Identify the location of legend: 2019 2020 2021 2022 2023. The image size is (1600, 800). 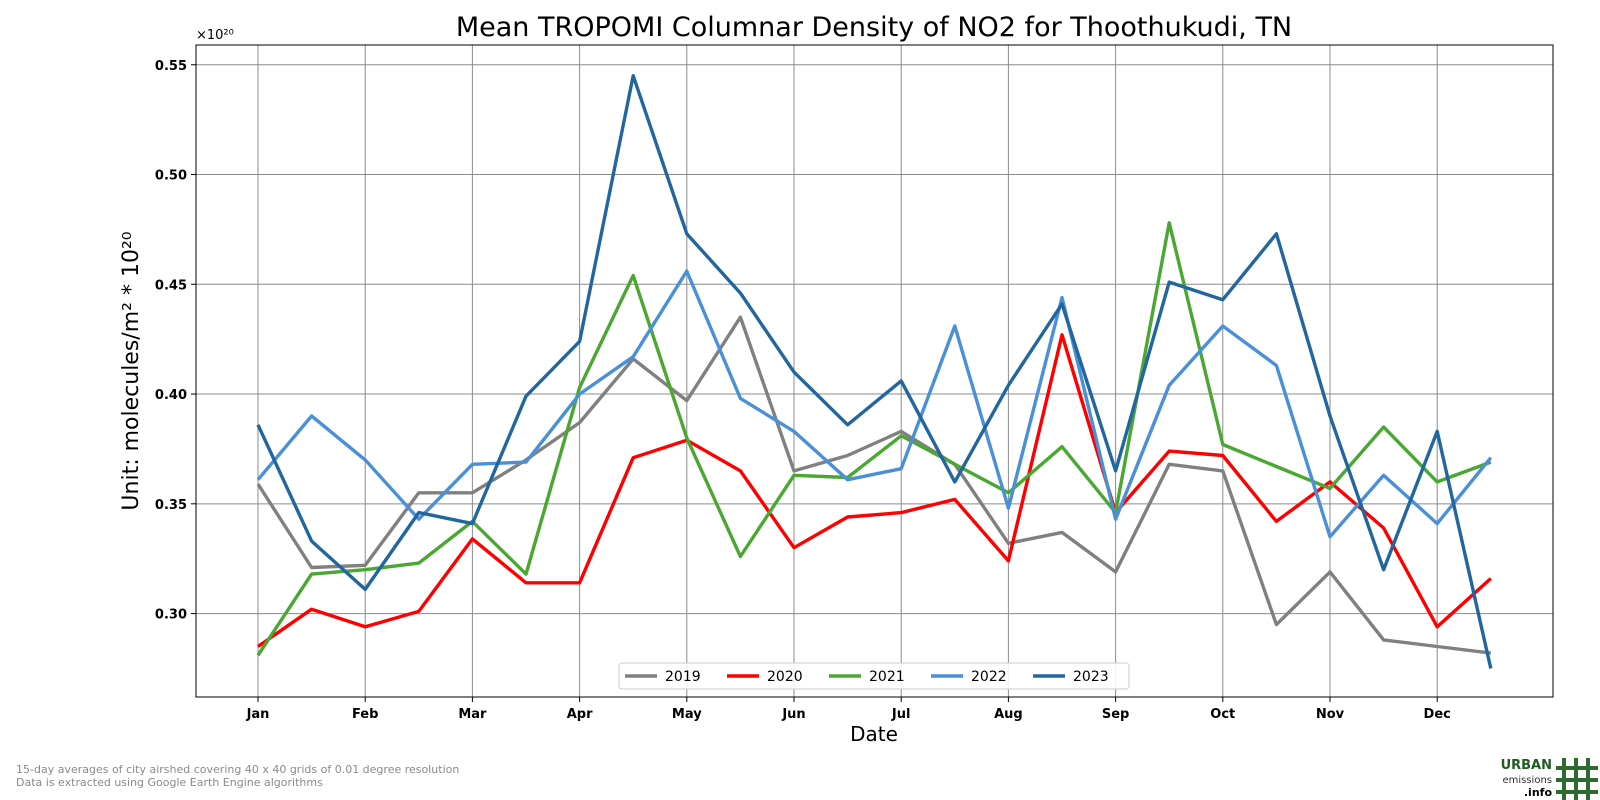
(874, 676).